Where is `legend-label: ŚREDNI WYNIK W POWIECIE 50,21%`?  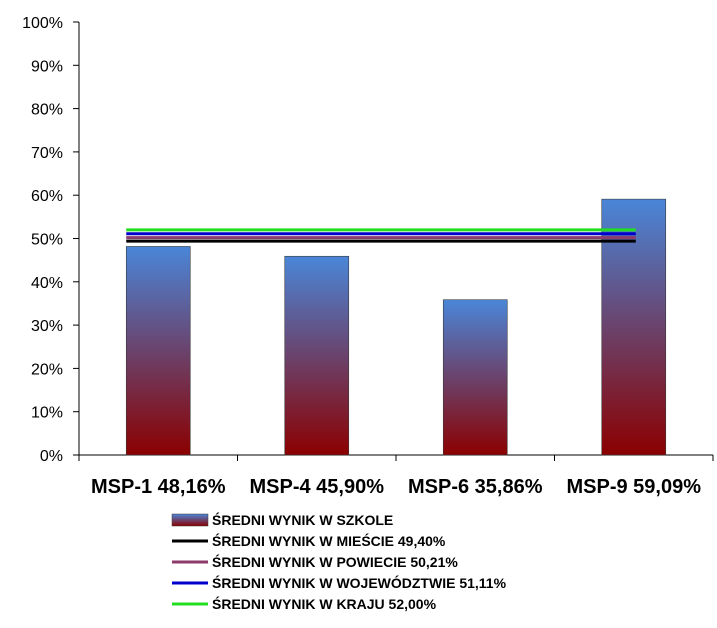 legend-label: ŚREDNI WYNIK W POWIECIE 50,21% is located at coordinates (335, 561).